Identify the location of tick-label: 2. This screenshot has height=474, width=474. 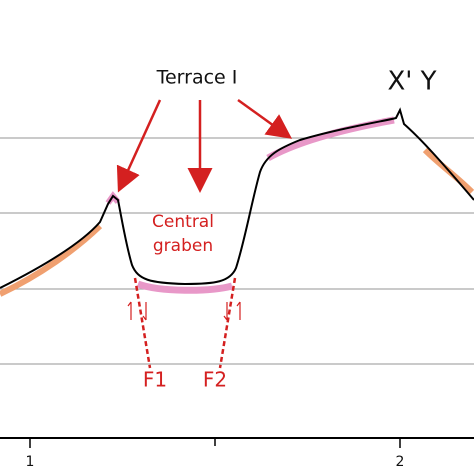
(400, 462).